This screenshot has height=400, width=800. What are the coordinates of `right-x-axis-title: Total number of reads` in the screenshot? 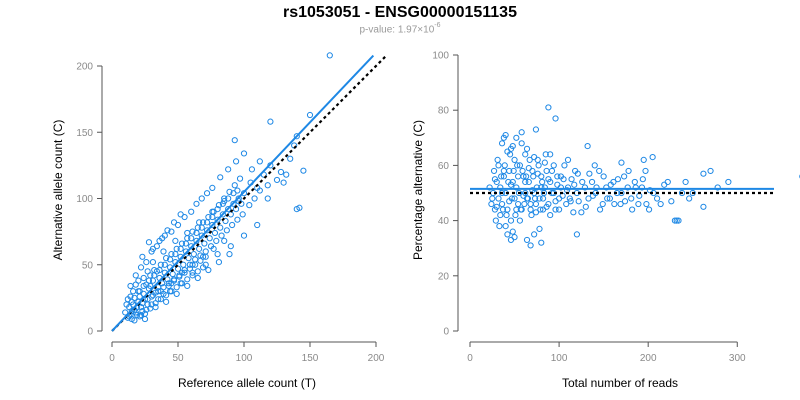 It's located at (620, 383).